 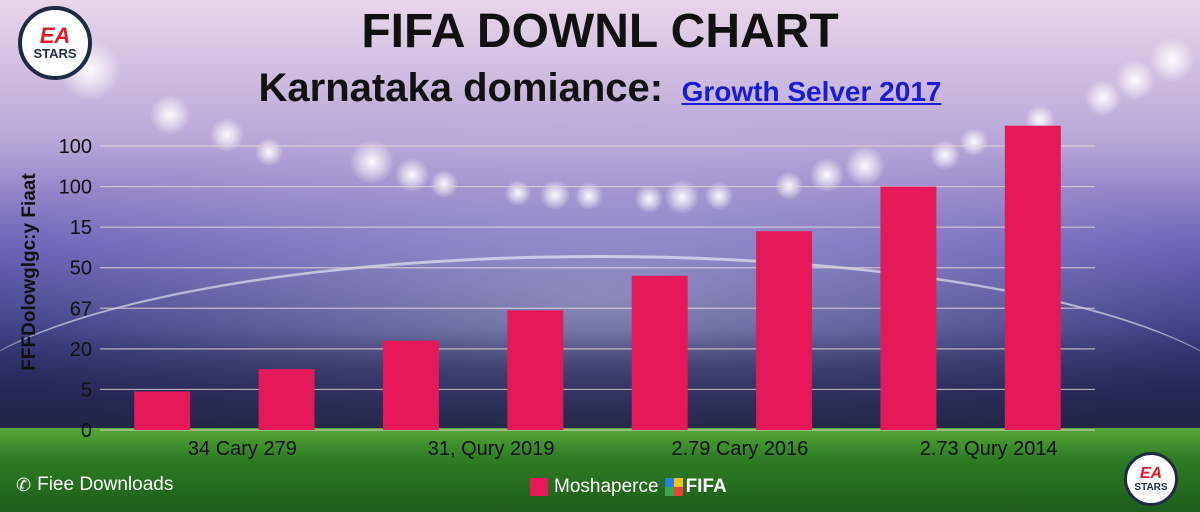 What do you see at coordinates (86, 431) in the screenshot?
I see `y-tick-label: 0` at bounding box center [86, 431].